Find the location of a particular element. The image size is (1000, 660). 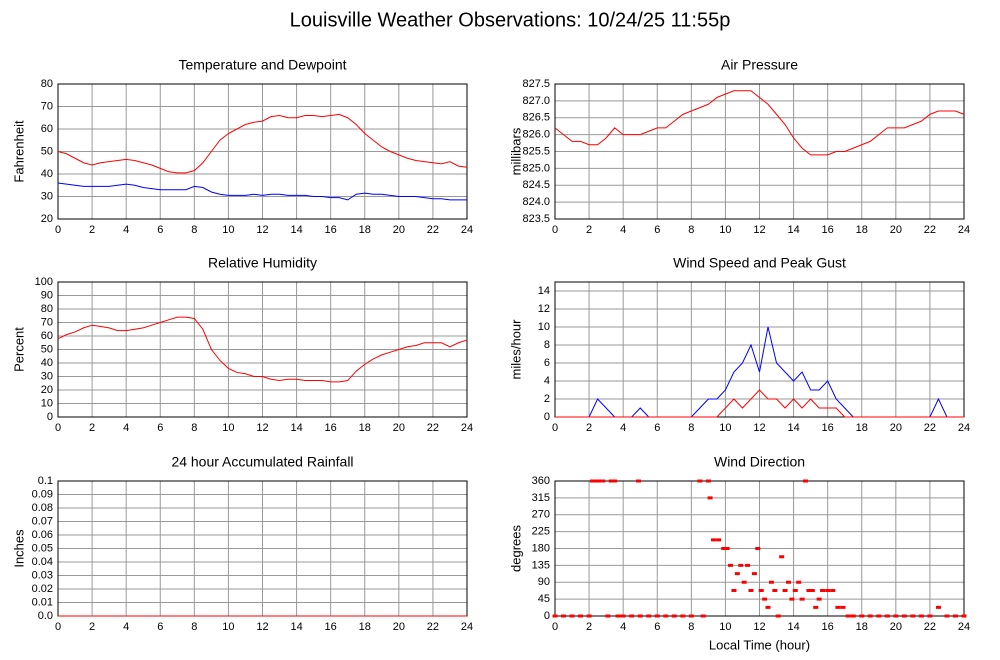

y-tick-label: 315 is located at coordinates (541, 498).